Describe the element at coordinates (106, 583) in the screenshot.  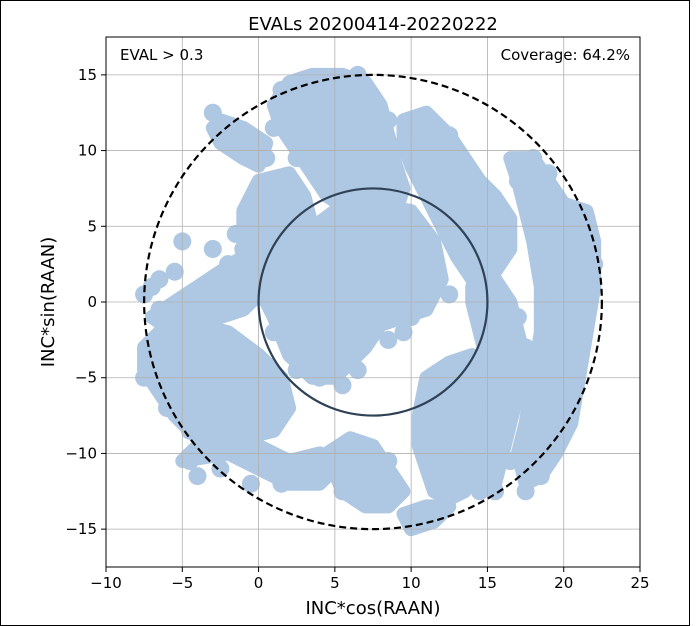
I see `x-tick-label: −10` at that location.